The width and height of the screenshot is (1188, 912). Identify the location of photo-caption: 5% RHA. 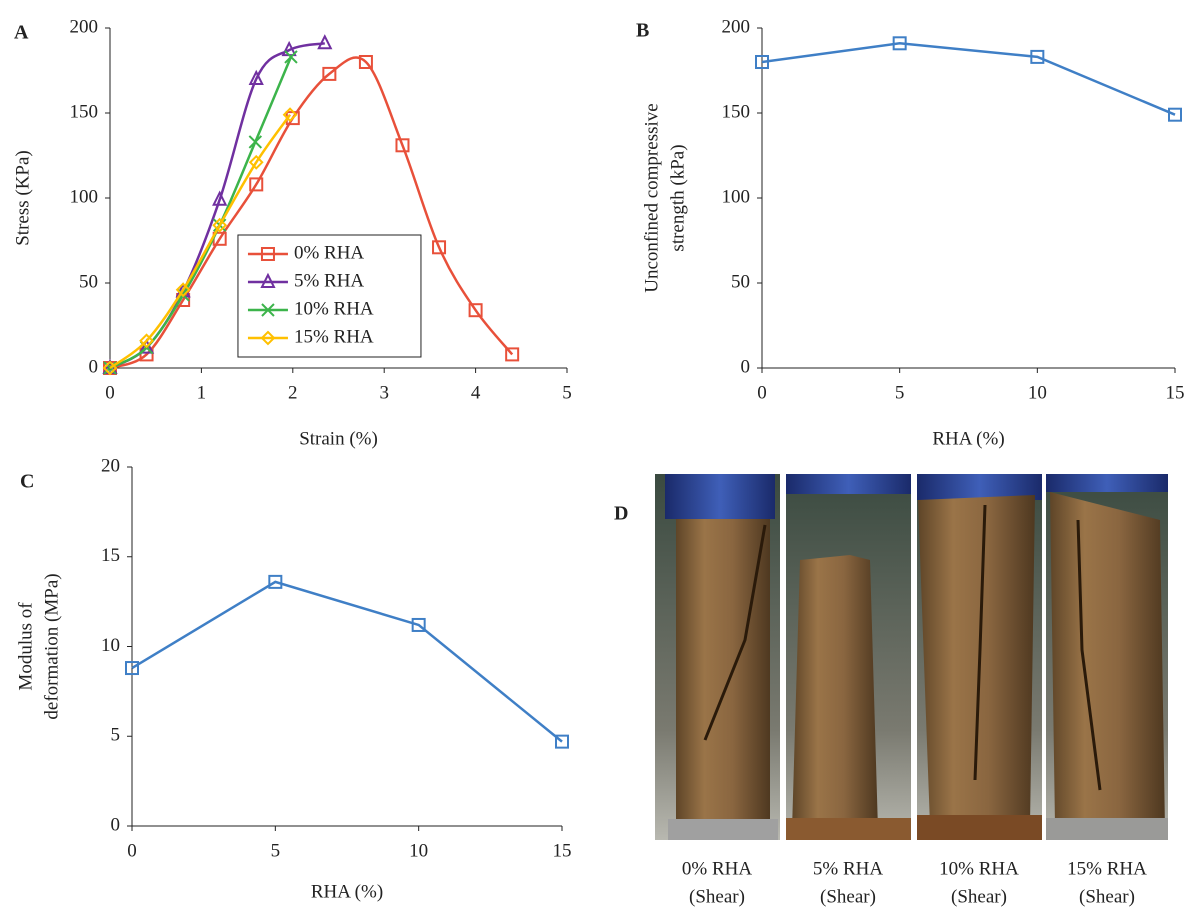
(848, 868).